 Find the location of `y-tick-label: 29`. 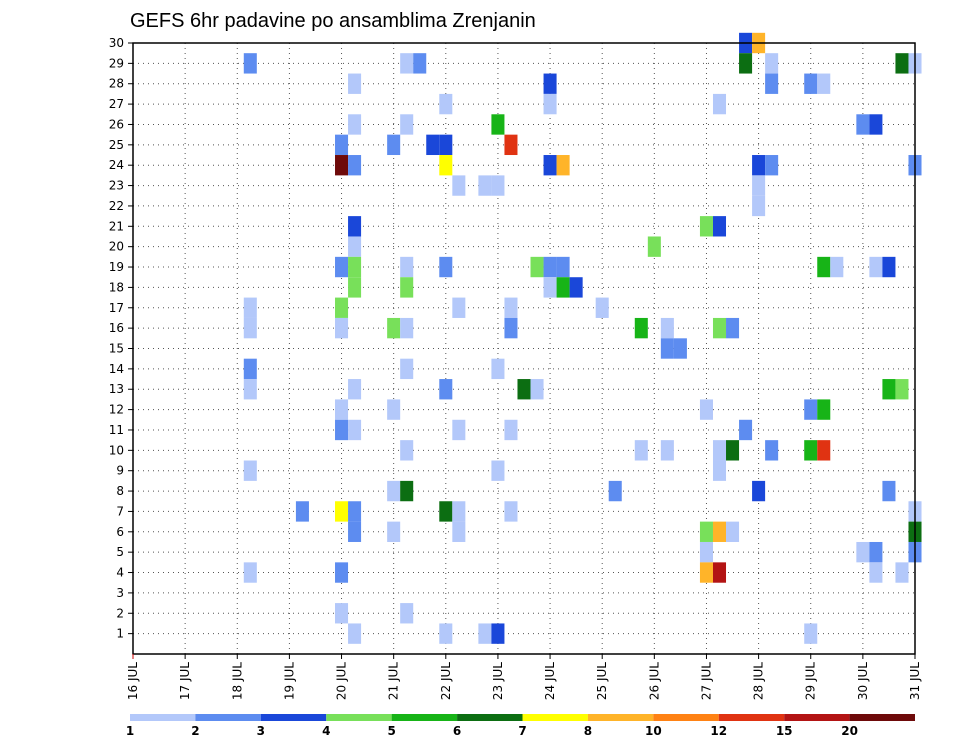

y-tick-label: 29 is located at coordinates (116, 63).